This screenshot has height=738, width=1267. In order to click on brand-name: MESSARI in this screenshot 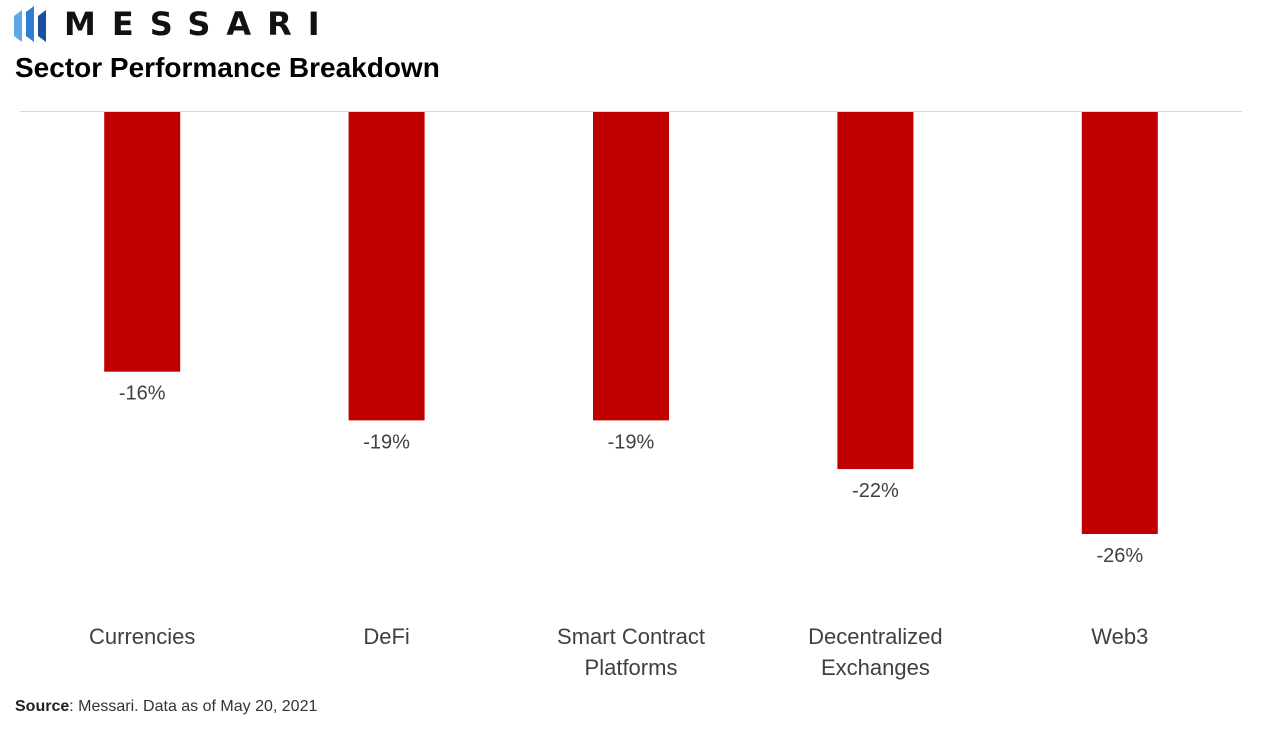, I will do `click(200, 24)`.